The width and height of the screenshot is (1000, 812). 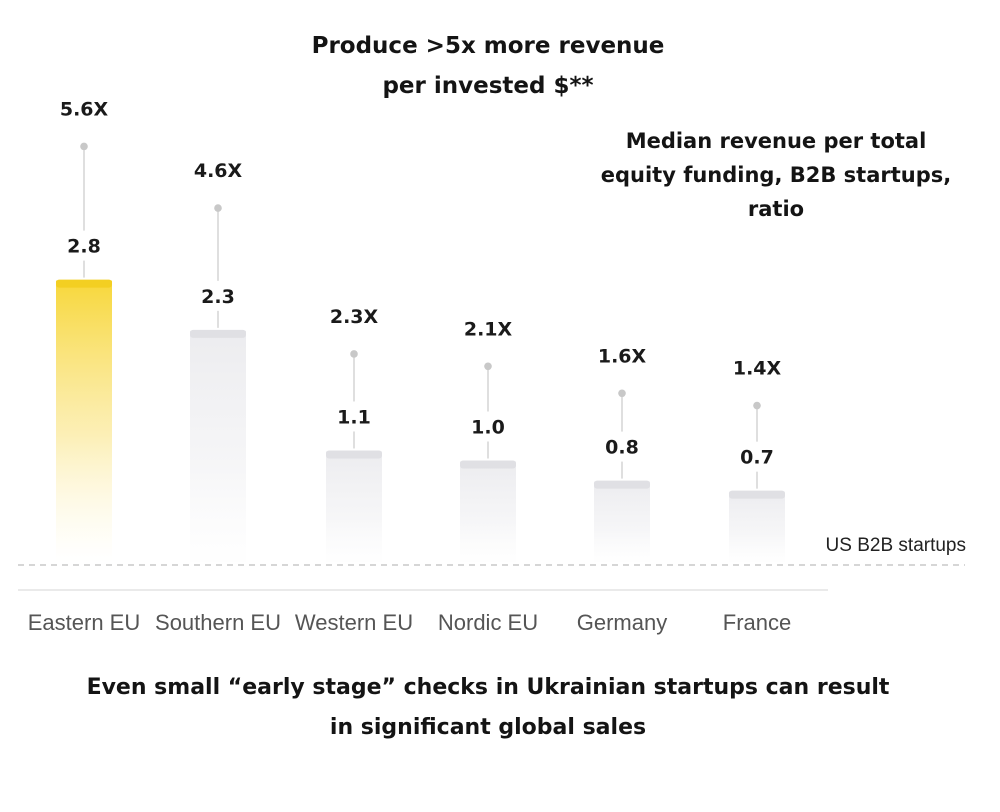 I want to click on chart-title-line-1: Produce >5x more revenue, so click(x=488, y=46).